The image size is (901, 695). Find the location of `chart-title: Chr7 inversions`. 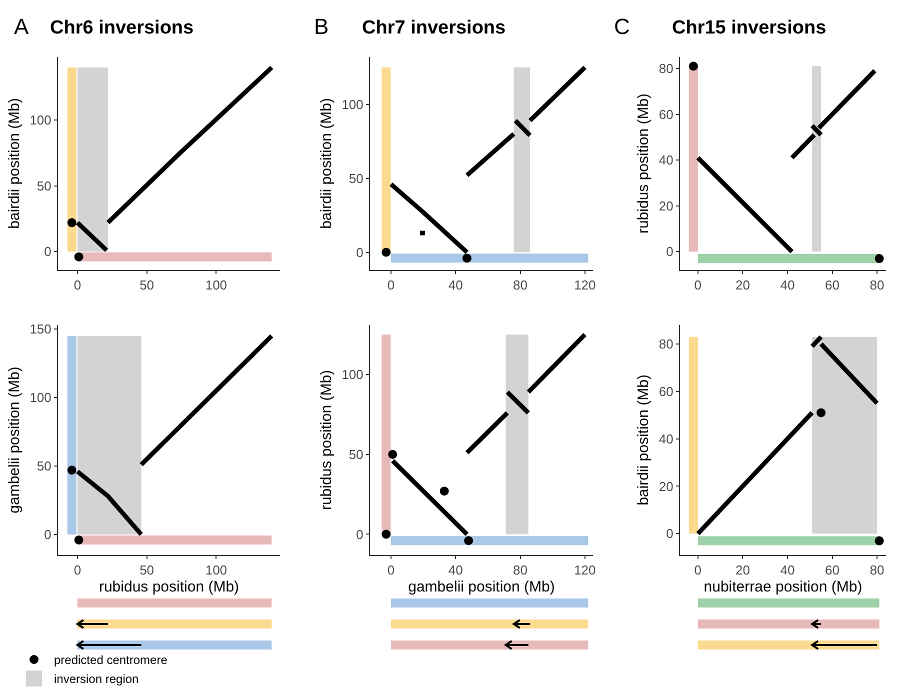

chart-title: Chr7 inversions is located at coordinates (434, 28).